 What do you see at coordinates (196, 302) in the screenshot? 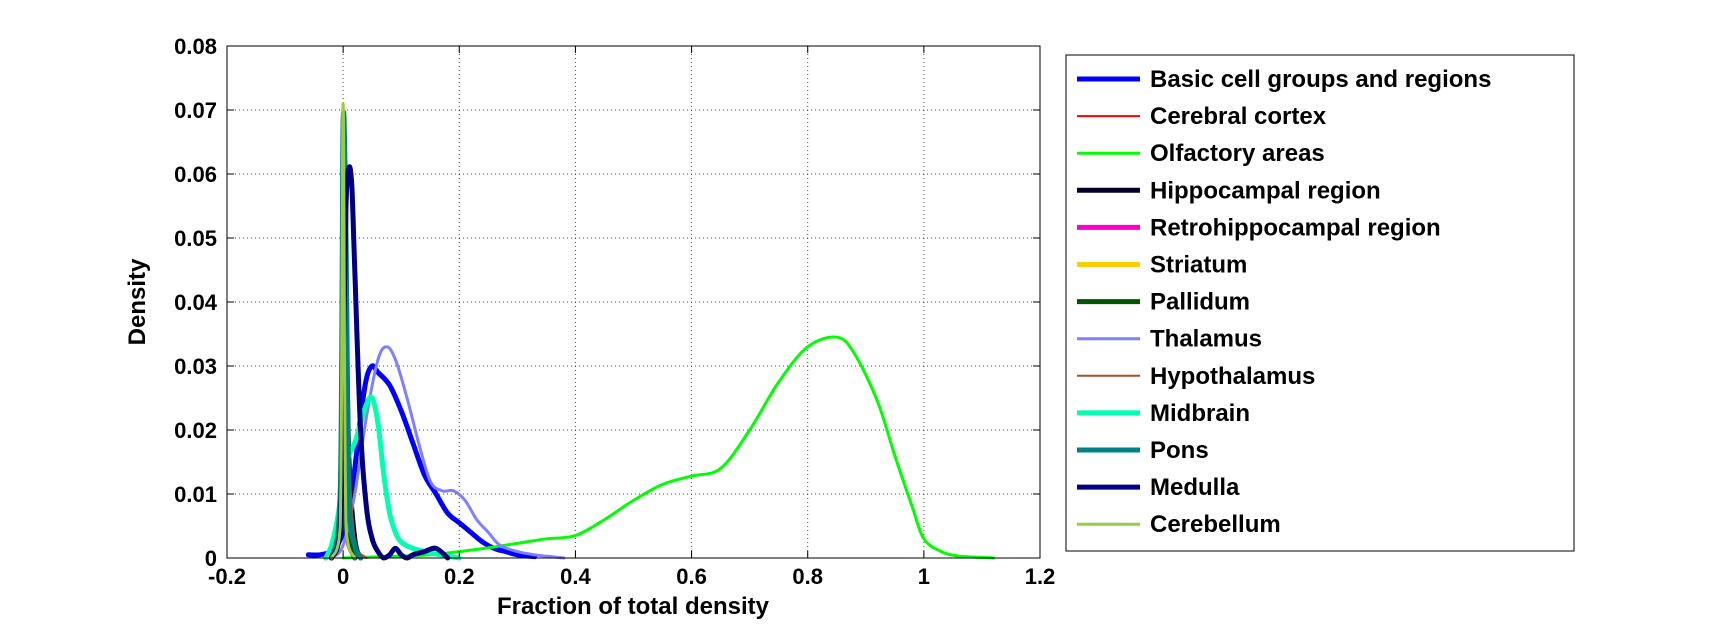
I see `y-tick-label: 0.04` at bounding box center [196, 302].